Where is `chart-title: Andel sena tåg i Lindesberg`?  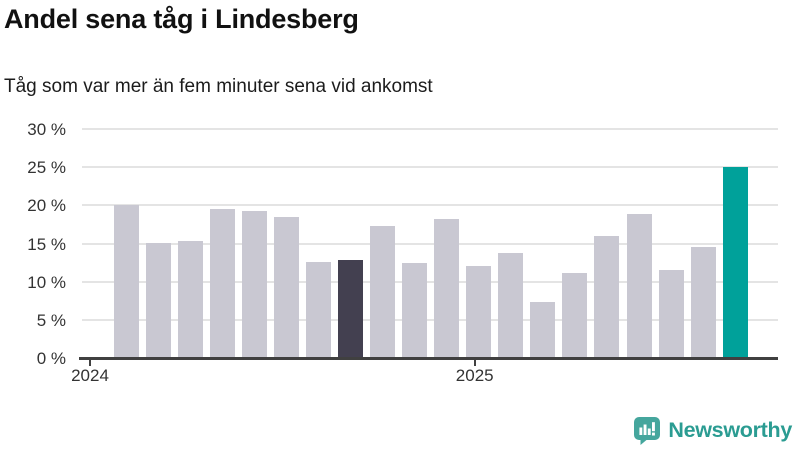
chart-title: Andel sena tåg i Lindesberg is located at coordinates (181, 19).